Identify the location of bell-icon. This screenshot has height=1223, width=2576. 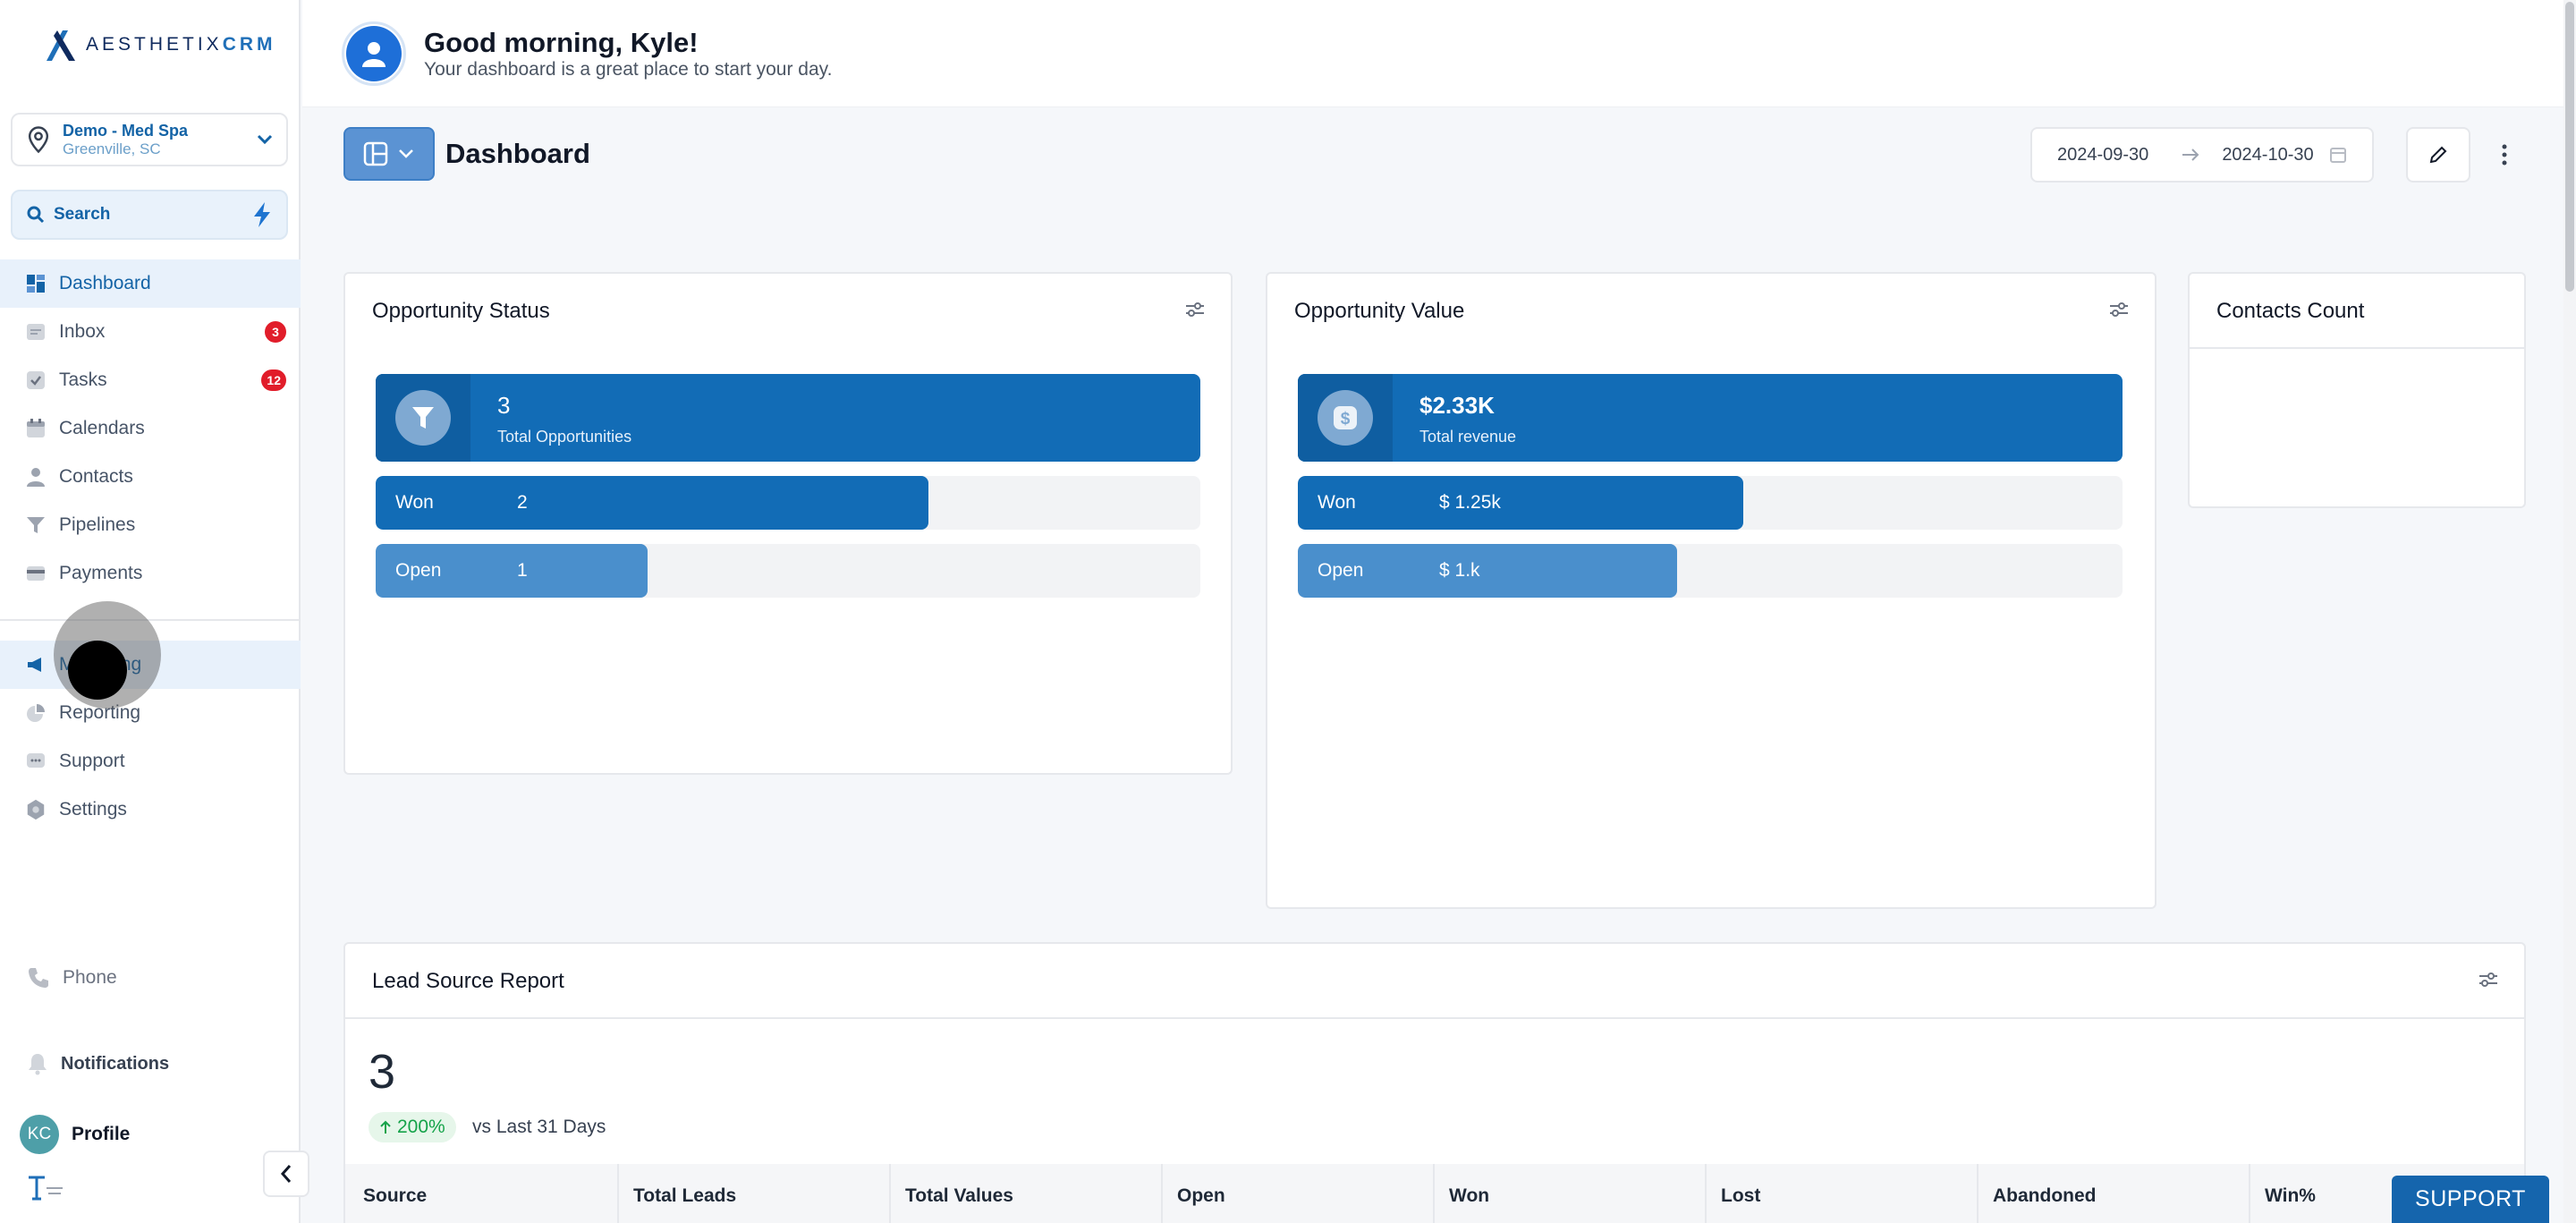
(37, 1063).